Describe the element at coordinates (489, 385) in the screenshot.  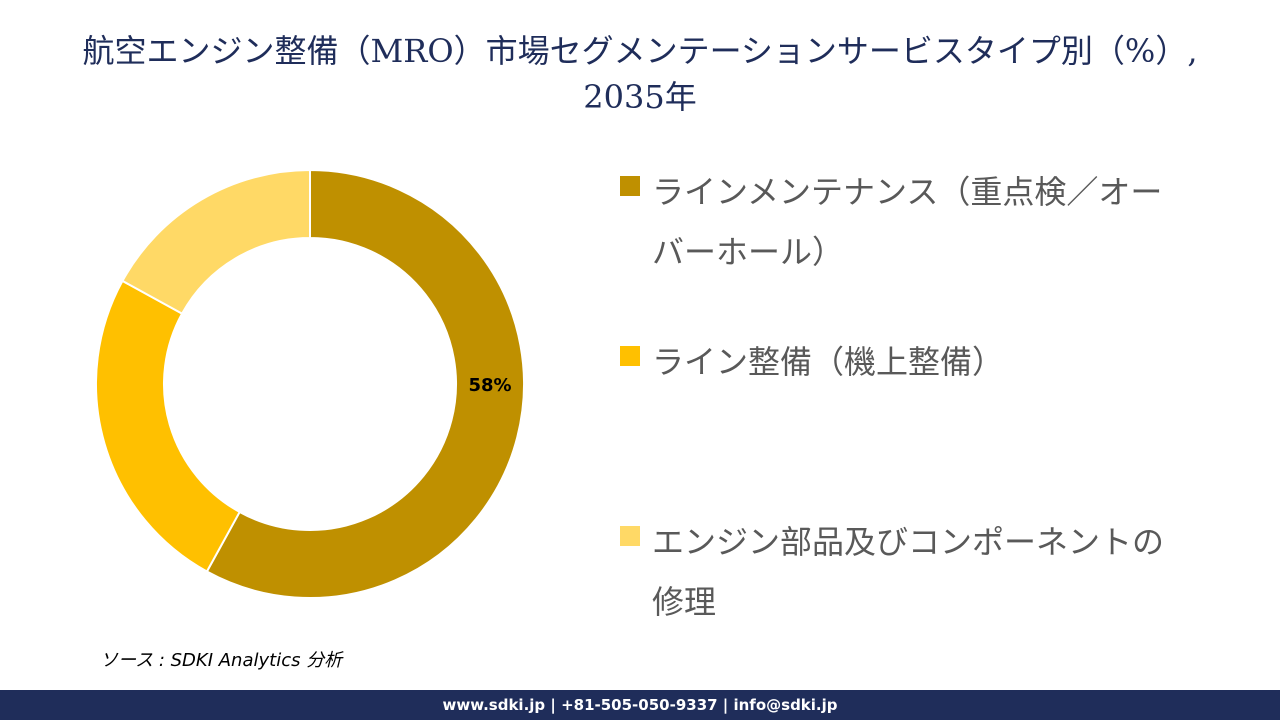
I see `data-label: 58%` at that location.